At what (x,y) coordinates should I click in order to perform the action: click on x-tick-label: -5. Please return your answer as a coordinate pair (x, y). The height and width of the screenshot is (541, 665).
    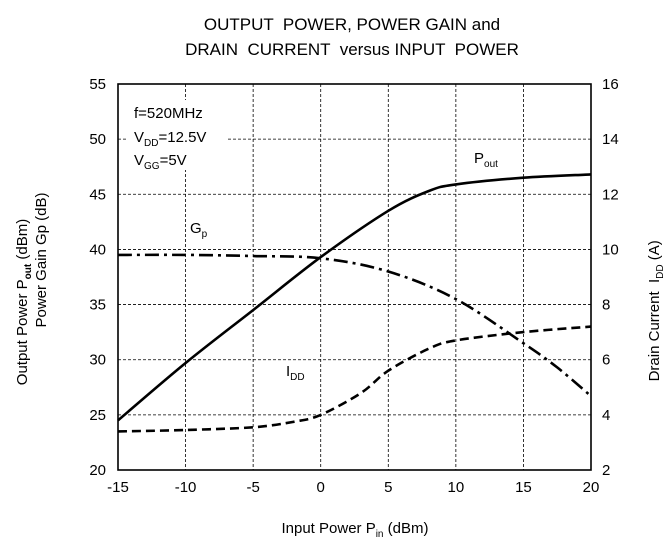
    Looking at the image, I should click on (252, 487).